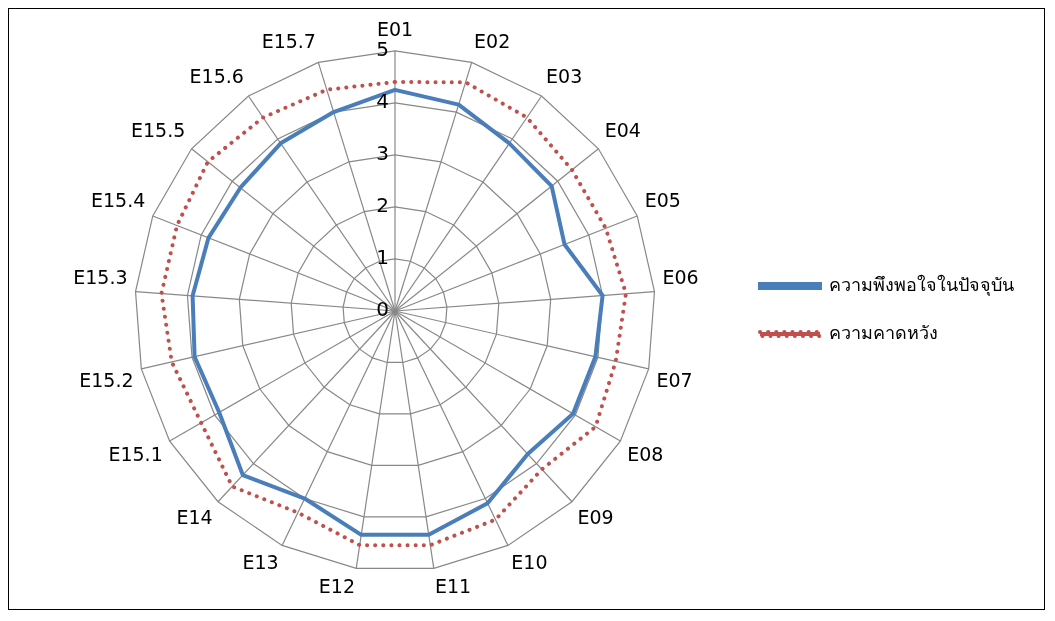 This screenshot has height=621, width=1055. Describe the element at coordinates (106, 380) in the screenshot. I see `spoke-label: E15.2` at that location.